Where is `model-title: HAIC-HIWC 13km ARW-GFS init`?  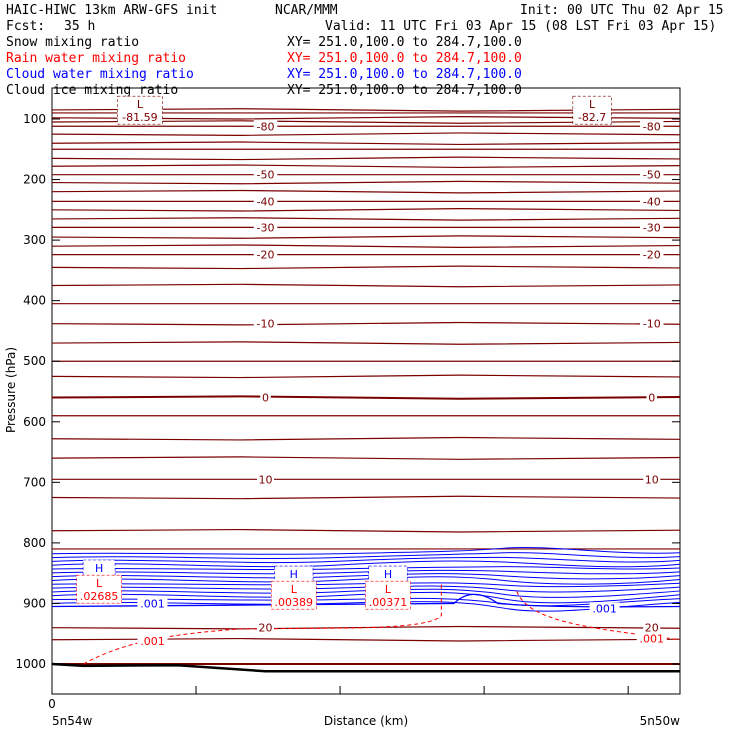 model-title: HAIC-HIWC 13km ARW-GFS init is located at coordinates (111, 10).